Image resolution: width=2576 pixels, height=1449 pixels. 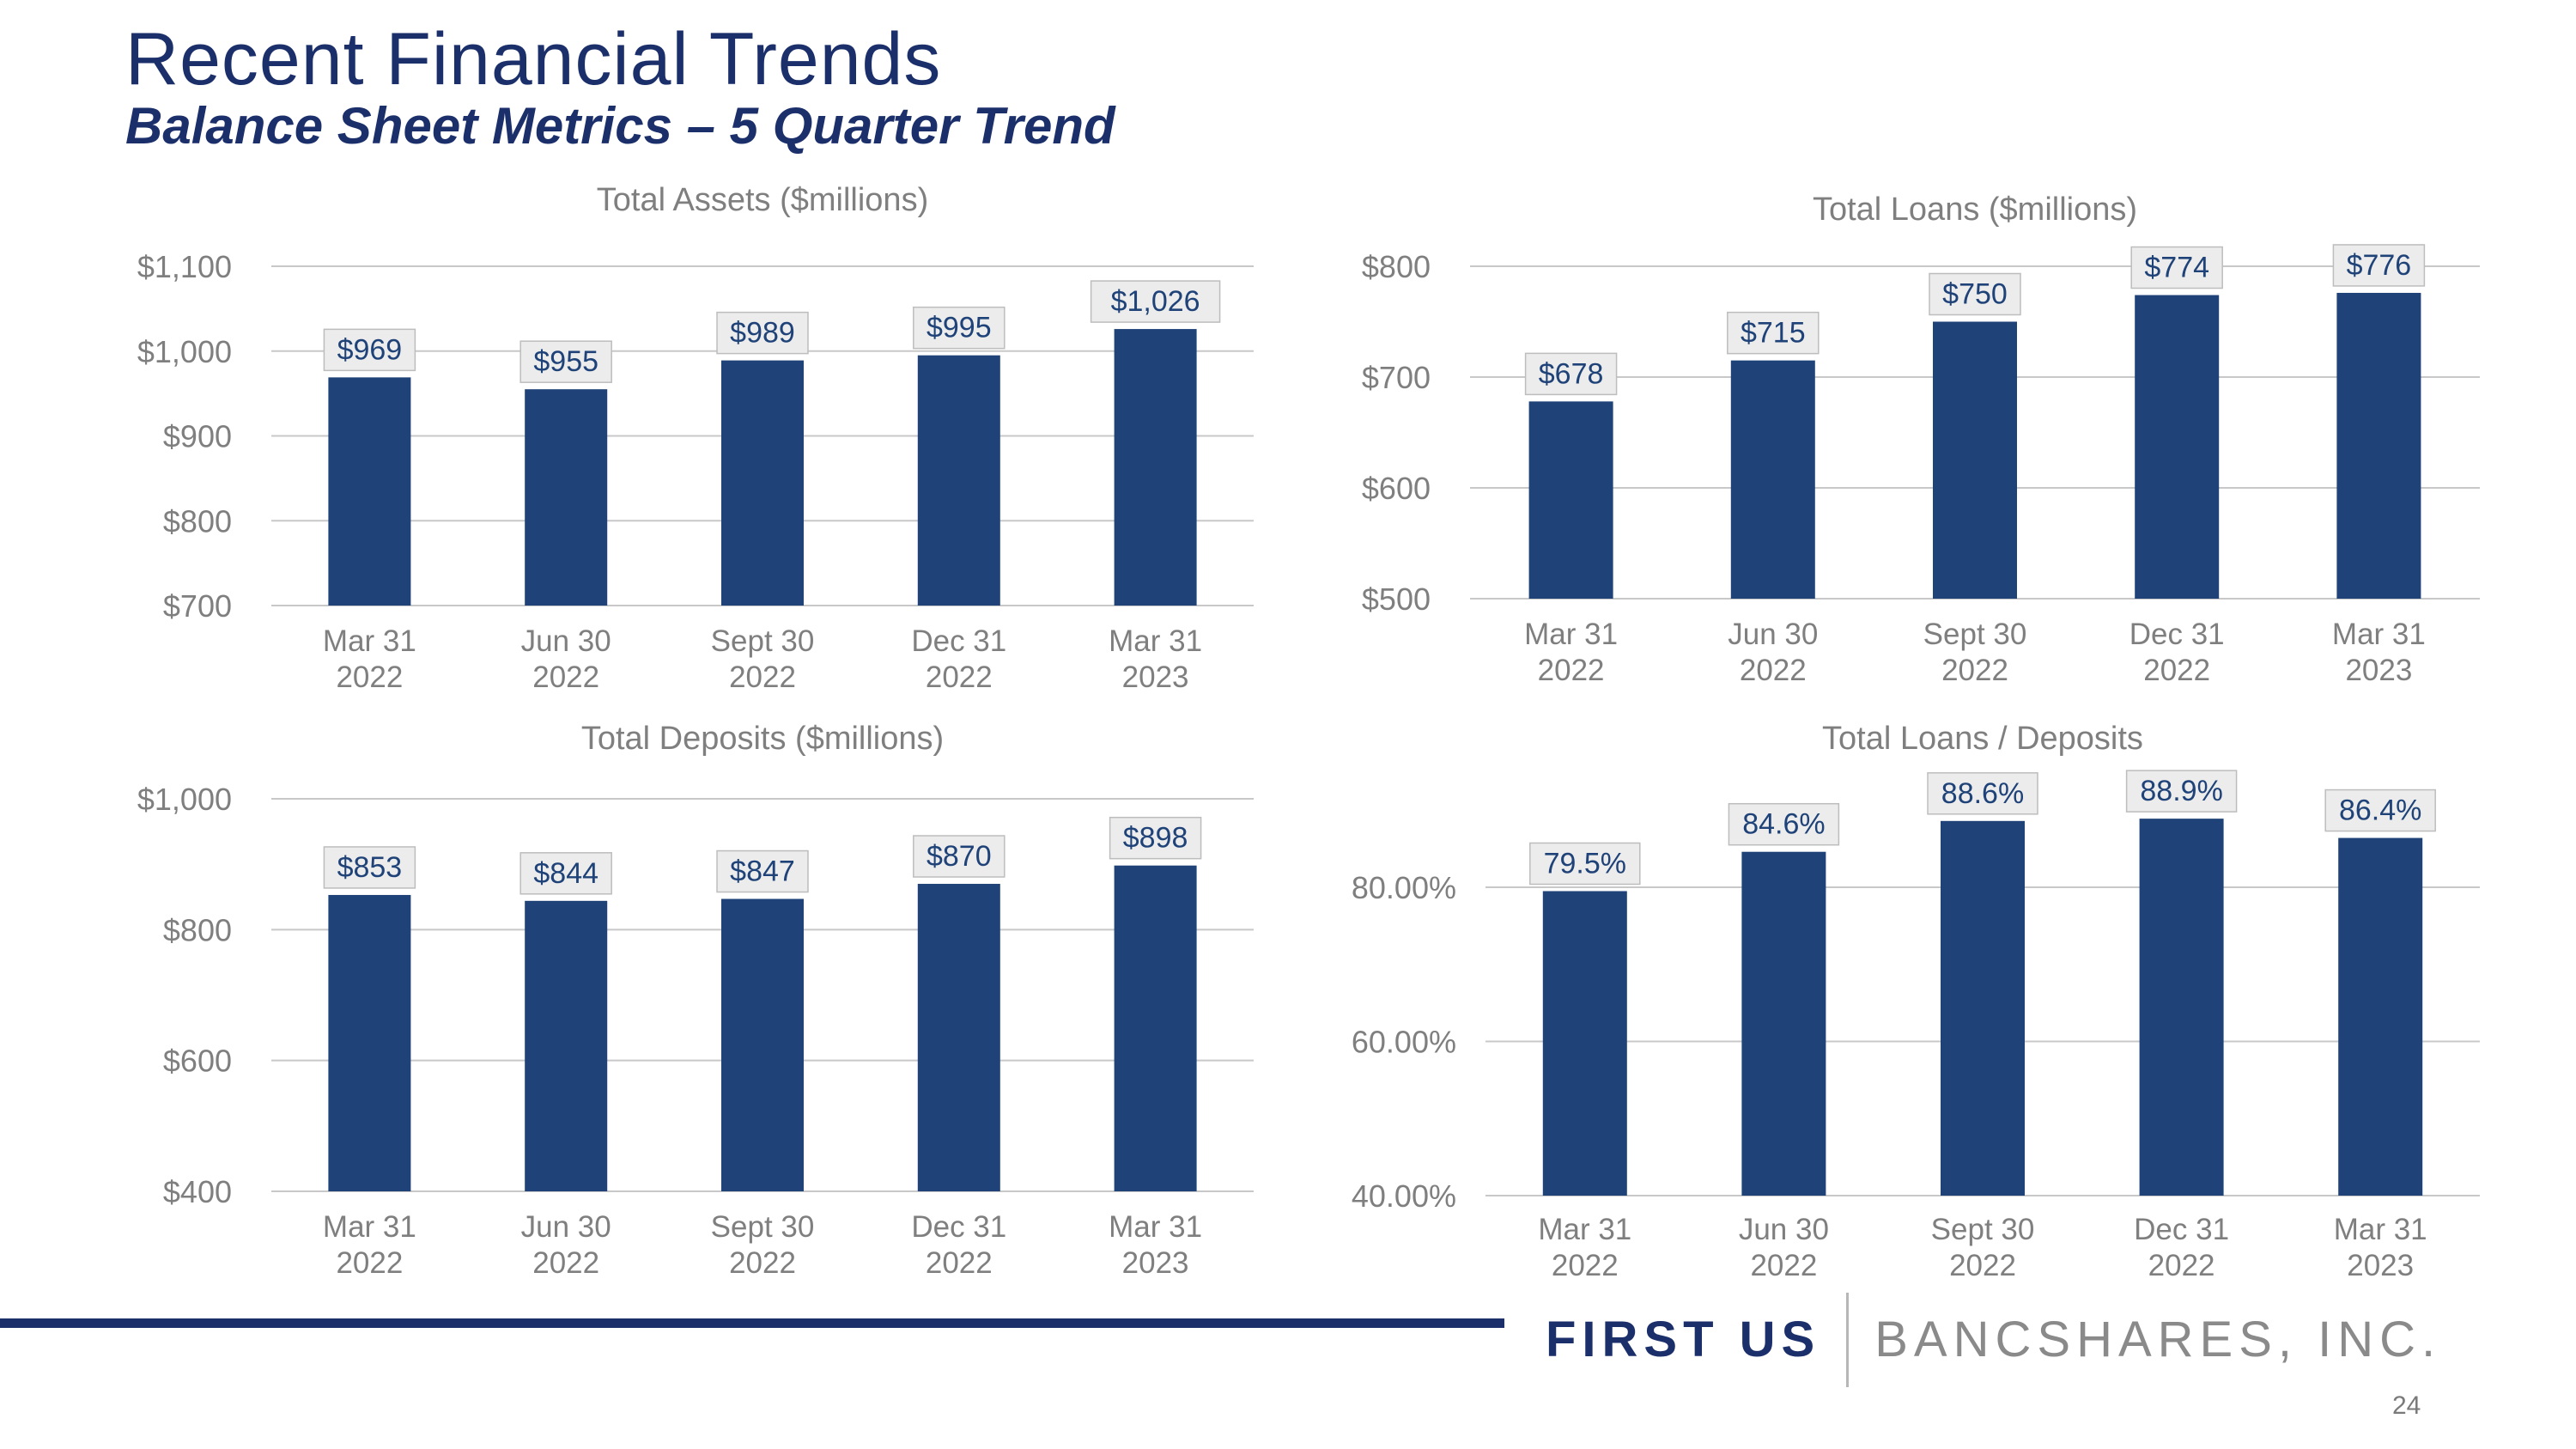 I want to click on y-tick-label: $400, so click(x=197, y=1191).